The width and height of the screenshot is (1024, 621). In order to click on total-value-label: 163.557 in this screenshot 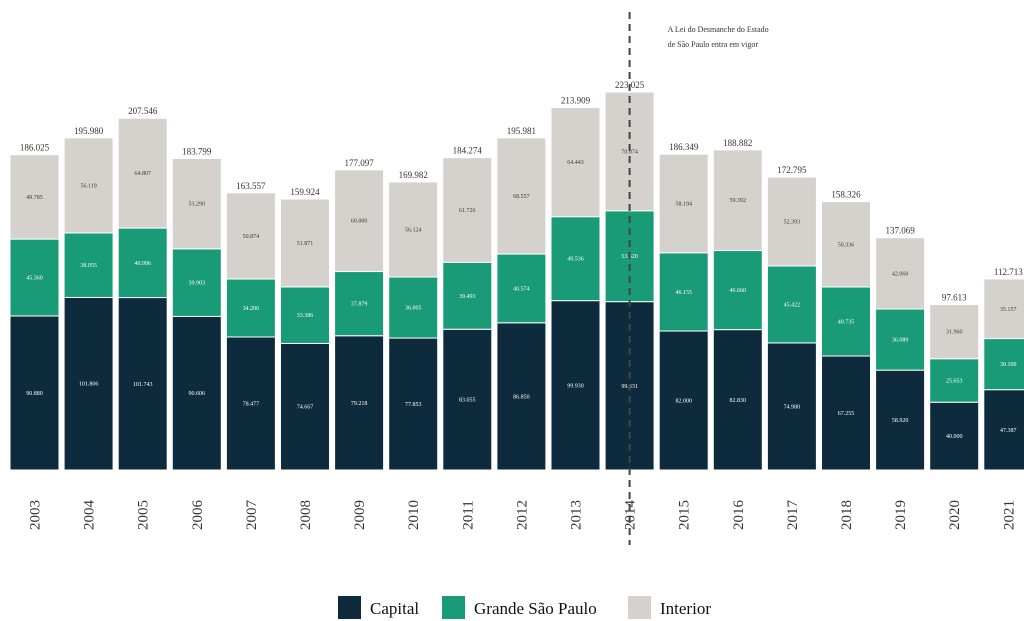, I will do `click(251, 186)`.